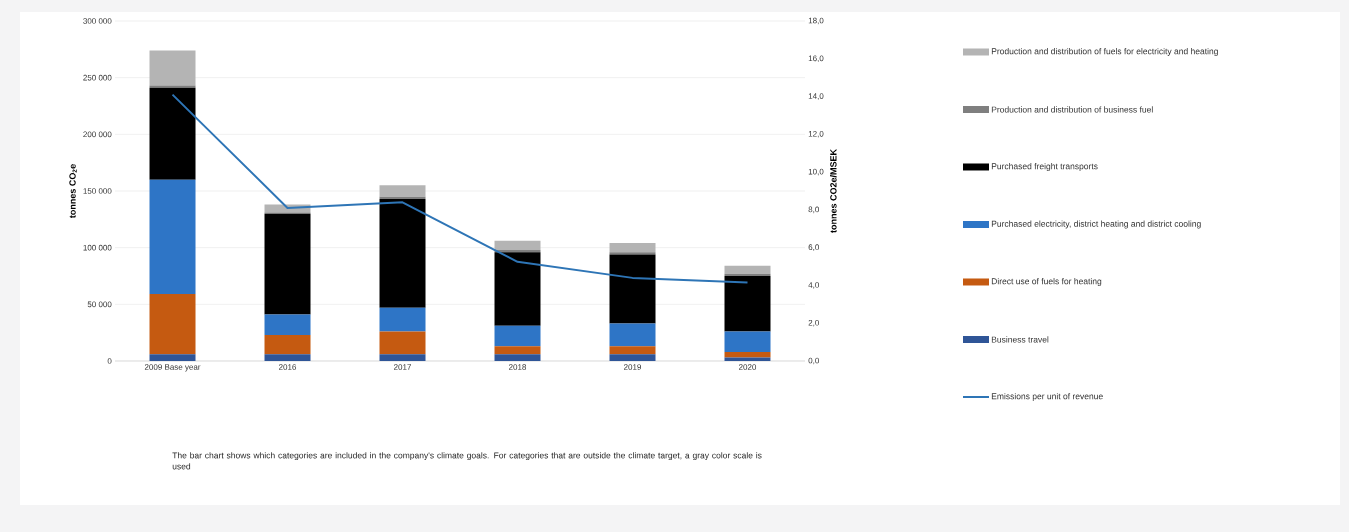 The height and width of the screenshot is (532, 1349). Describe the element at coordinates (814, 323) in the screenshot. I see `y2-tick-label: 2,0` at that location.